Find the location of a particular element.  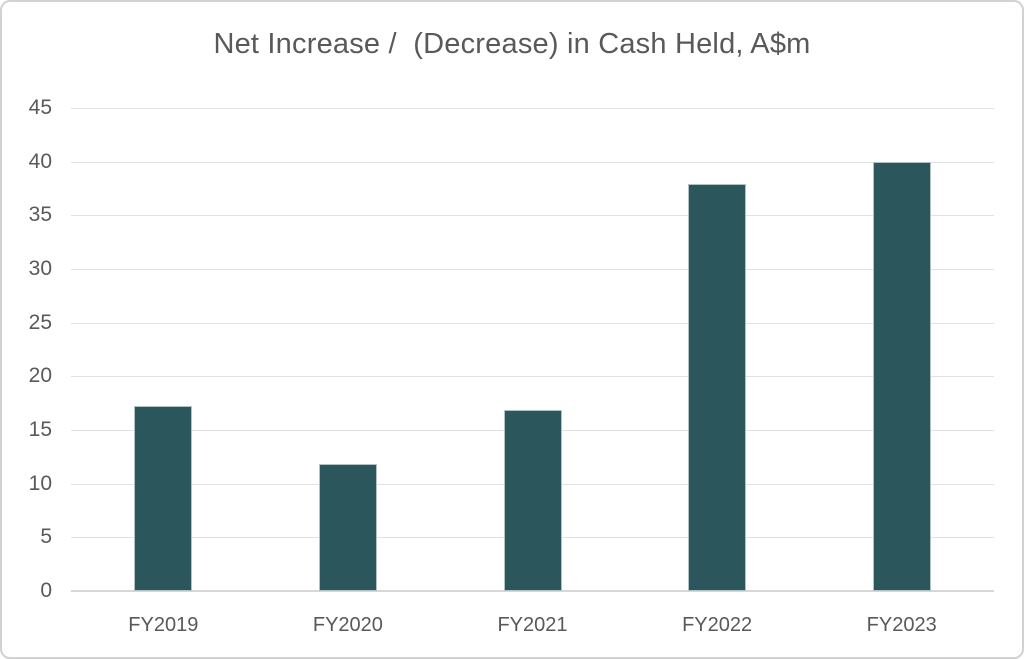

bar-fy2021 is located at coordinates (532, 500).